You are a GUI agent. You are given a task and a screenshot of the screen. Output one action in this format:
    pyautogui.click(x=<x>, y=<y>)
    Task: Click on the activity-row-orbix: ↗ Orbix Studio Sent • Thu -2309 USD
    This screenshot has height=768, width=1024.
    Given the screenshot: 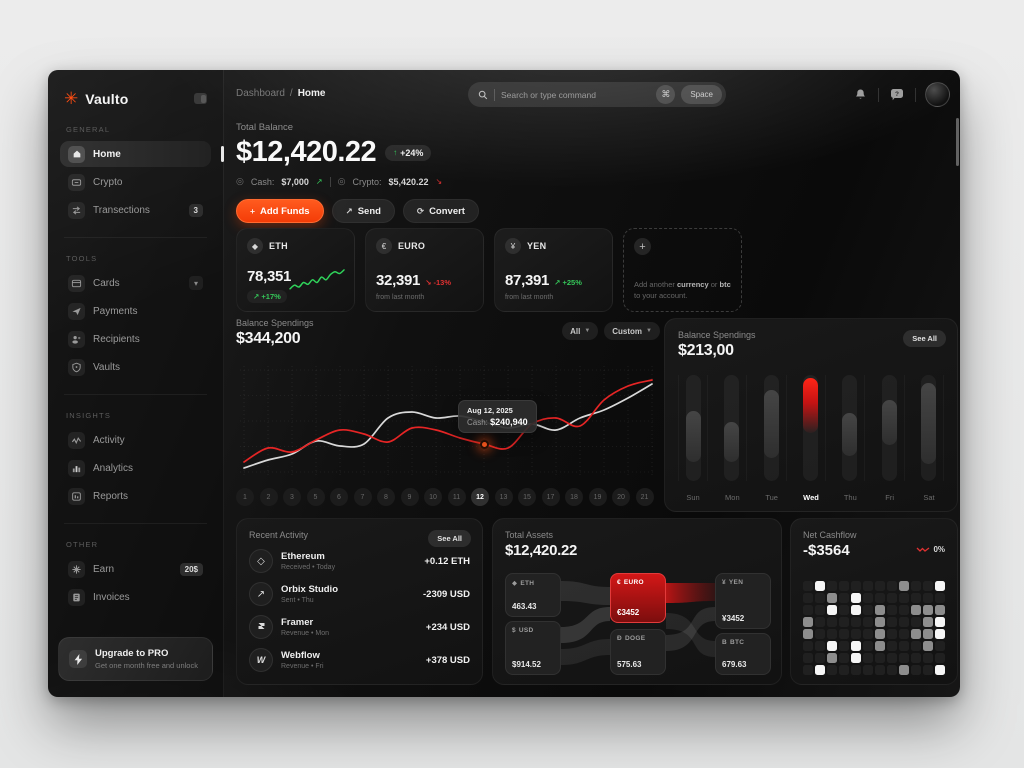 What is the action you would take?
    pyautogui.click(x=359, y=594)
    